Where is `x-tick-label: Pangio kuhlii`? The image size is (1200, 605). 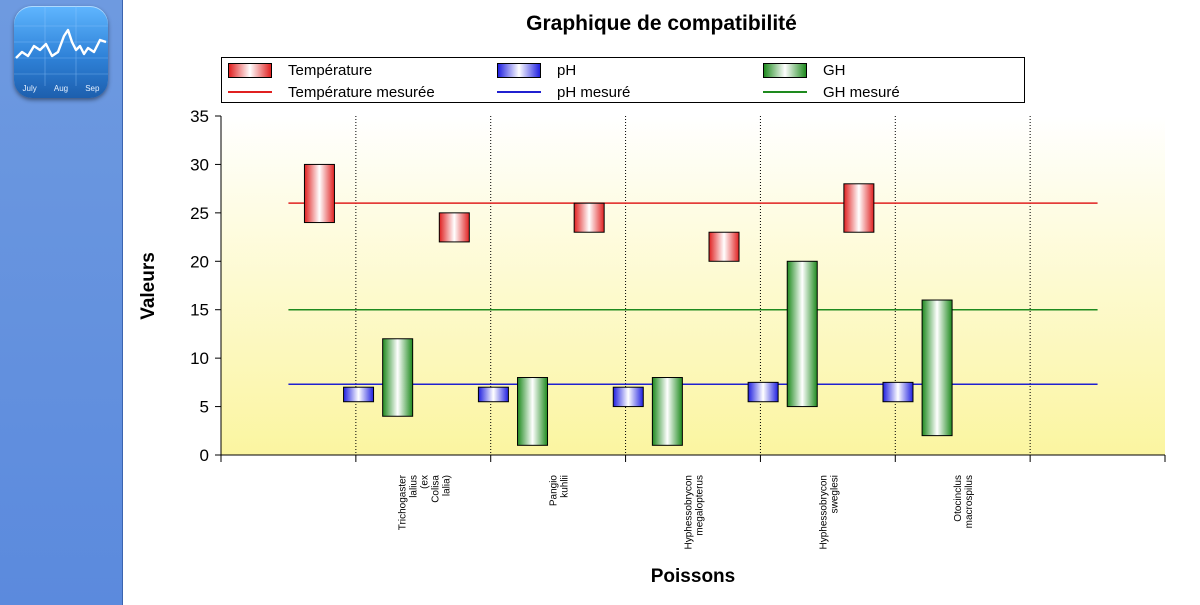
x-tick-label: Pangio kuhlii is located at coordinates (560, 491).